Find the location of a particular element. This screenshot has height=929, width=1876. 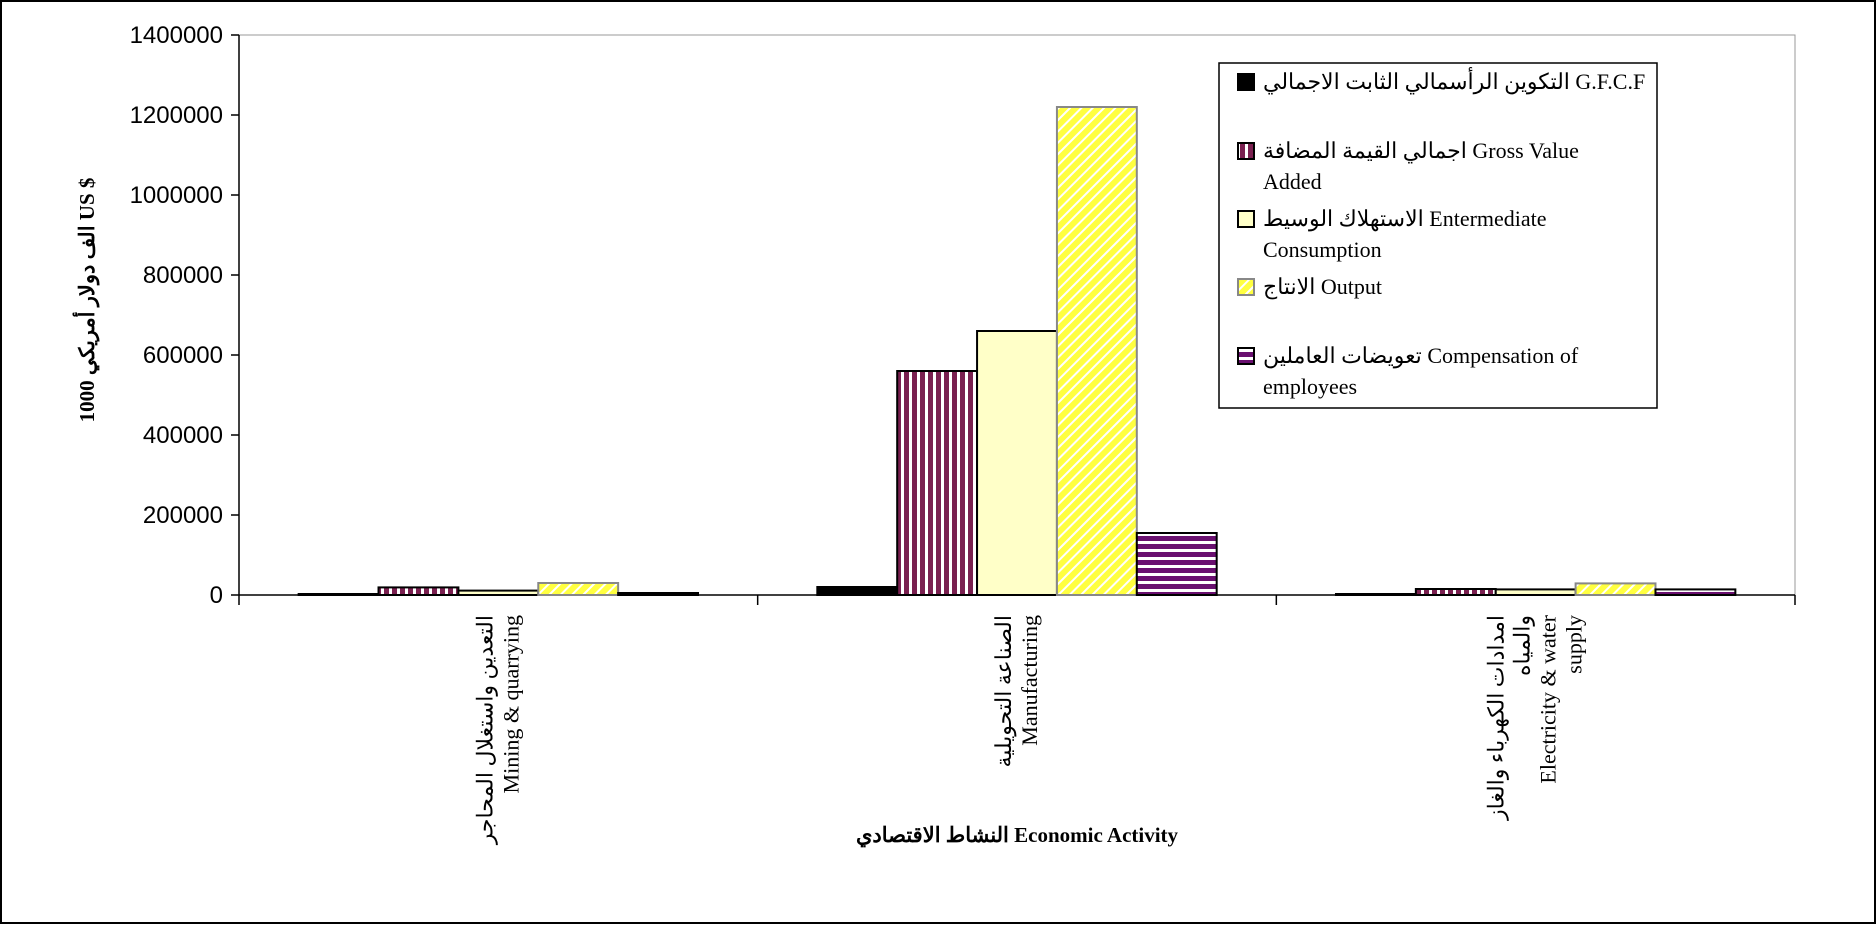

y-tick-label: 800000 is located at coordinates (183, 275).